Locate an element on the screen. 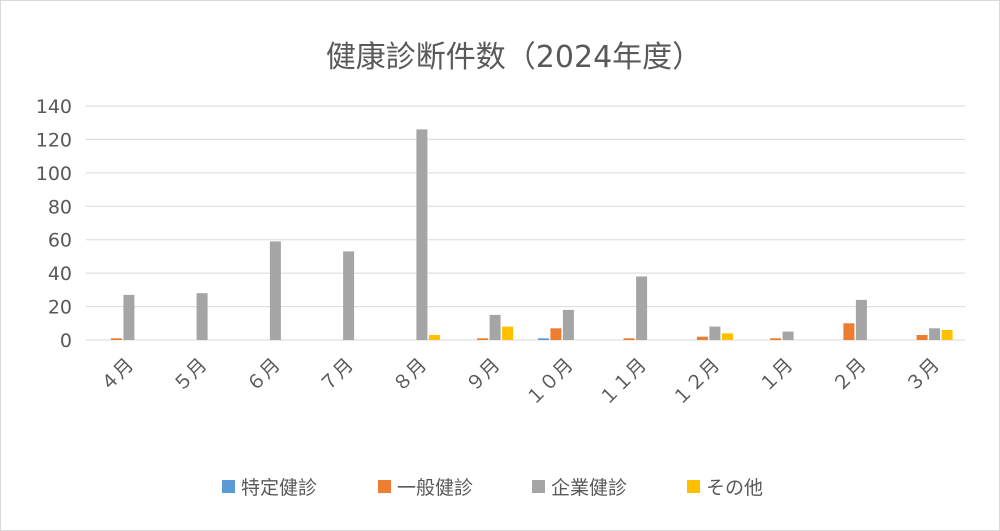 Image resolution: width=1000 pixels, height=531 pixels. x-tick-label: ９月 is located at coordinates (483, 375).